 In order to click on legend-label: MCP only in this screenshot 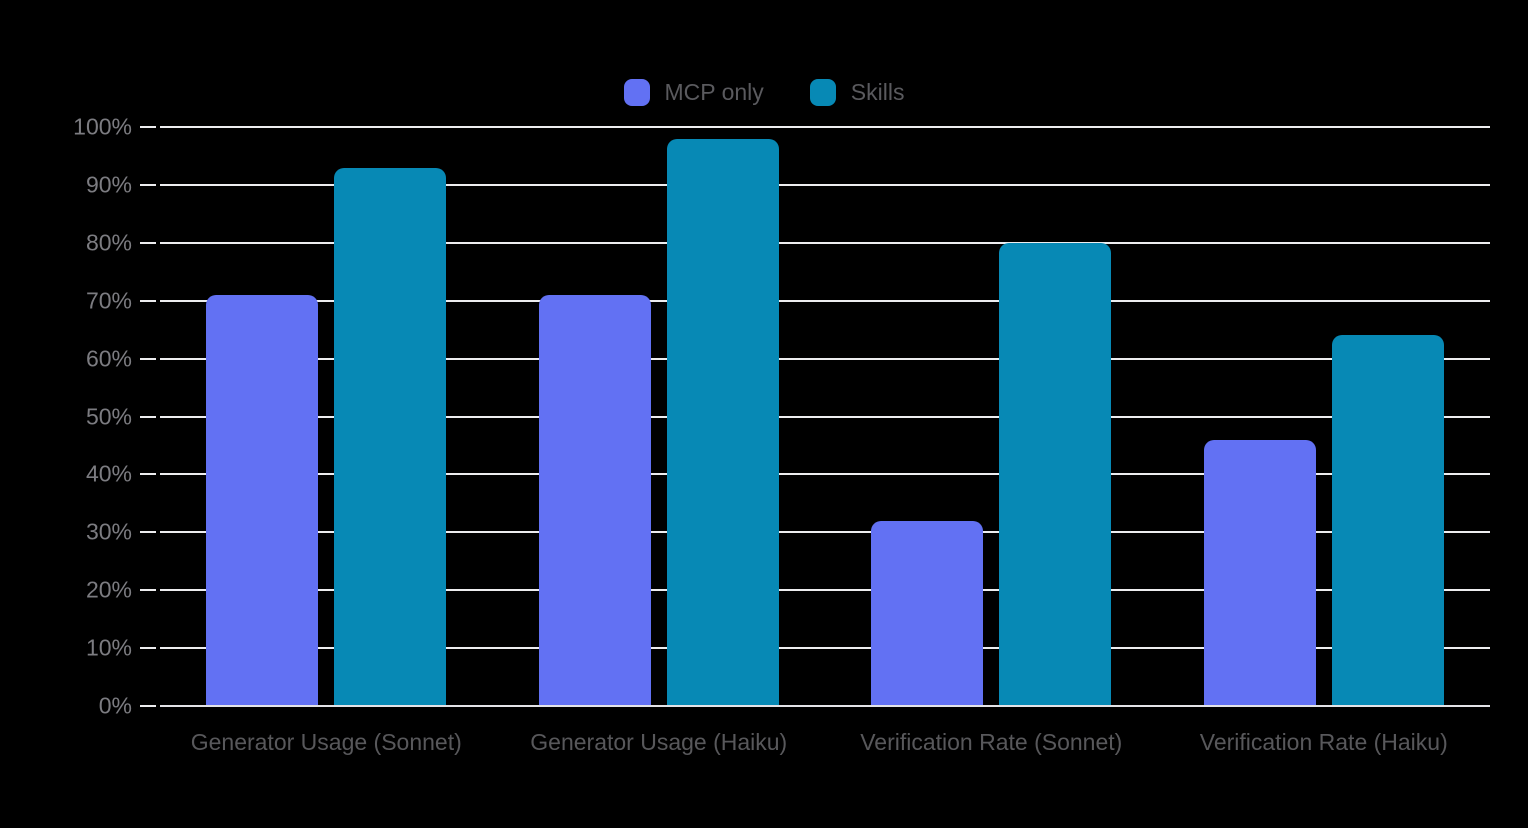, I will do `click(714, 92)`.